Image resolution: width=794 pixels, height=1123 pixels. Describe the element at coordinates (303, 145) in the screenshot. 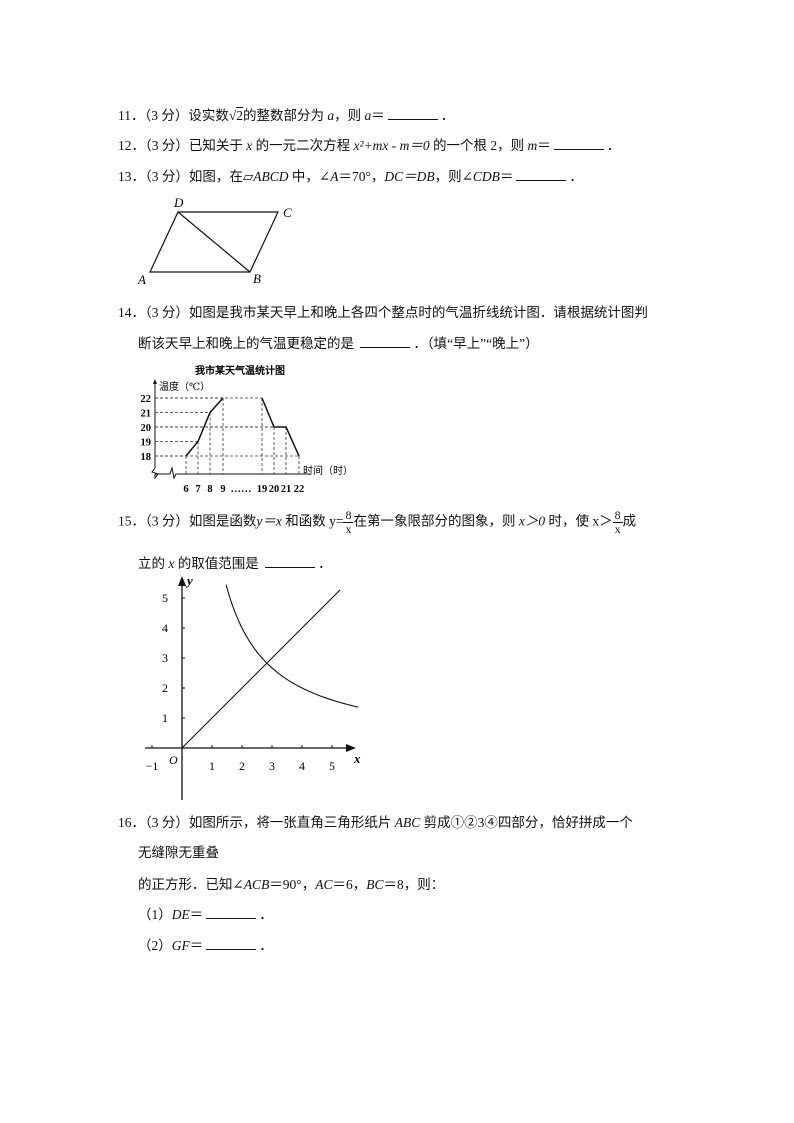

I see `q-text: 的一元二次方程` at that location.